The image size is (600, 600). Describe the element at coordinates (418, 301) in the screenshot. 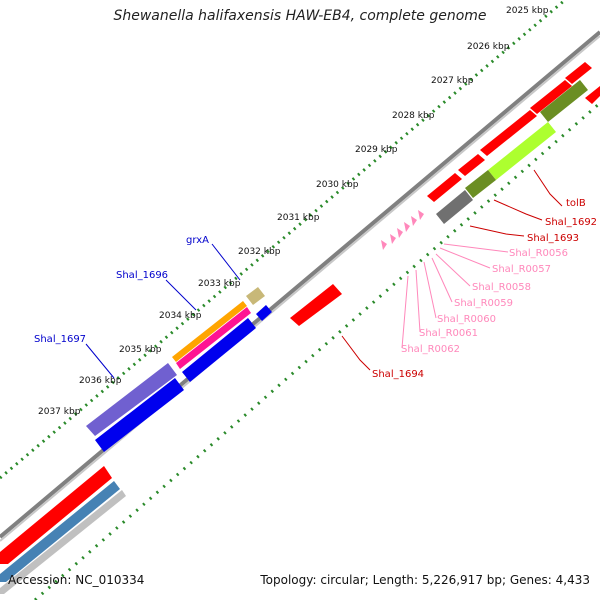

I see `leader-r0061` at that location.